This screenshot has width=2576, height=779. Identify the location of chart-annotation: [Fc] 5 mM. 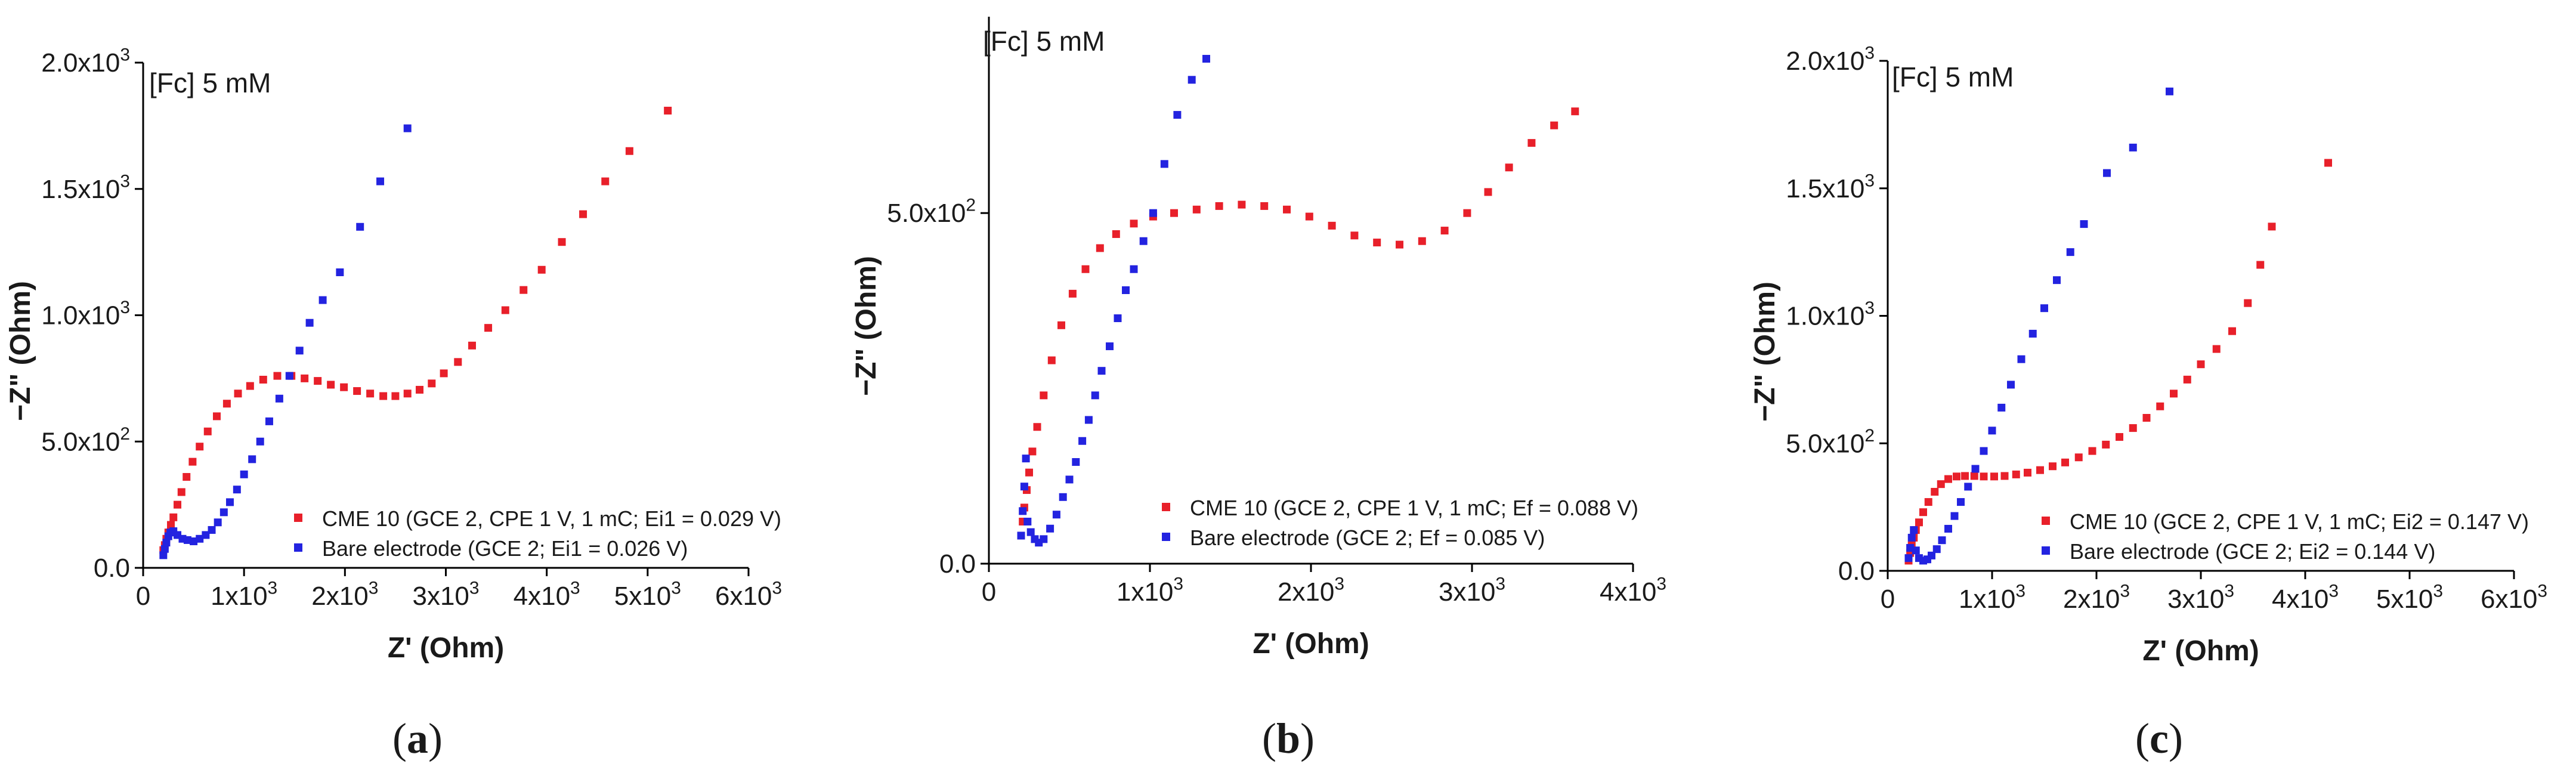
(1044, 41).